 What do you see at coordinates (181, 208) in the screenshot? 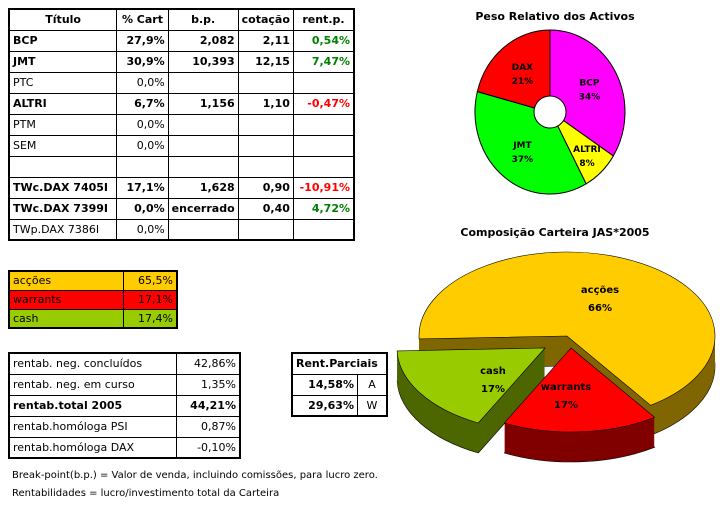
I see `table-row: TWc.DAX 7399I 0,0% encerrado 0,40 4,72%` at bounding box center [181, 208].